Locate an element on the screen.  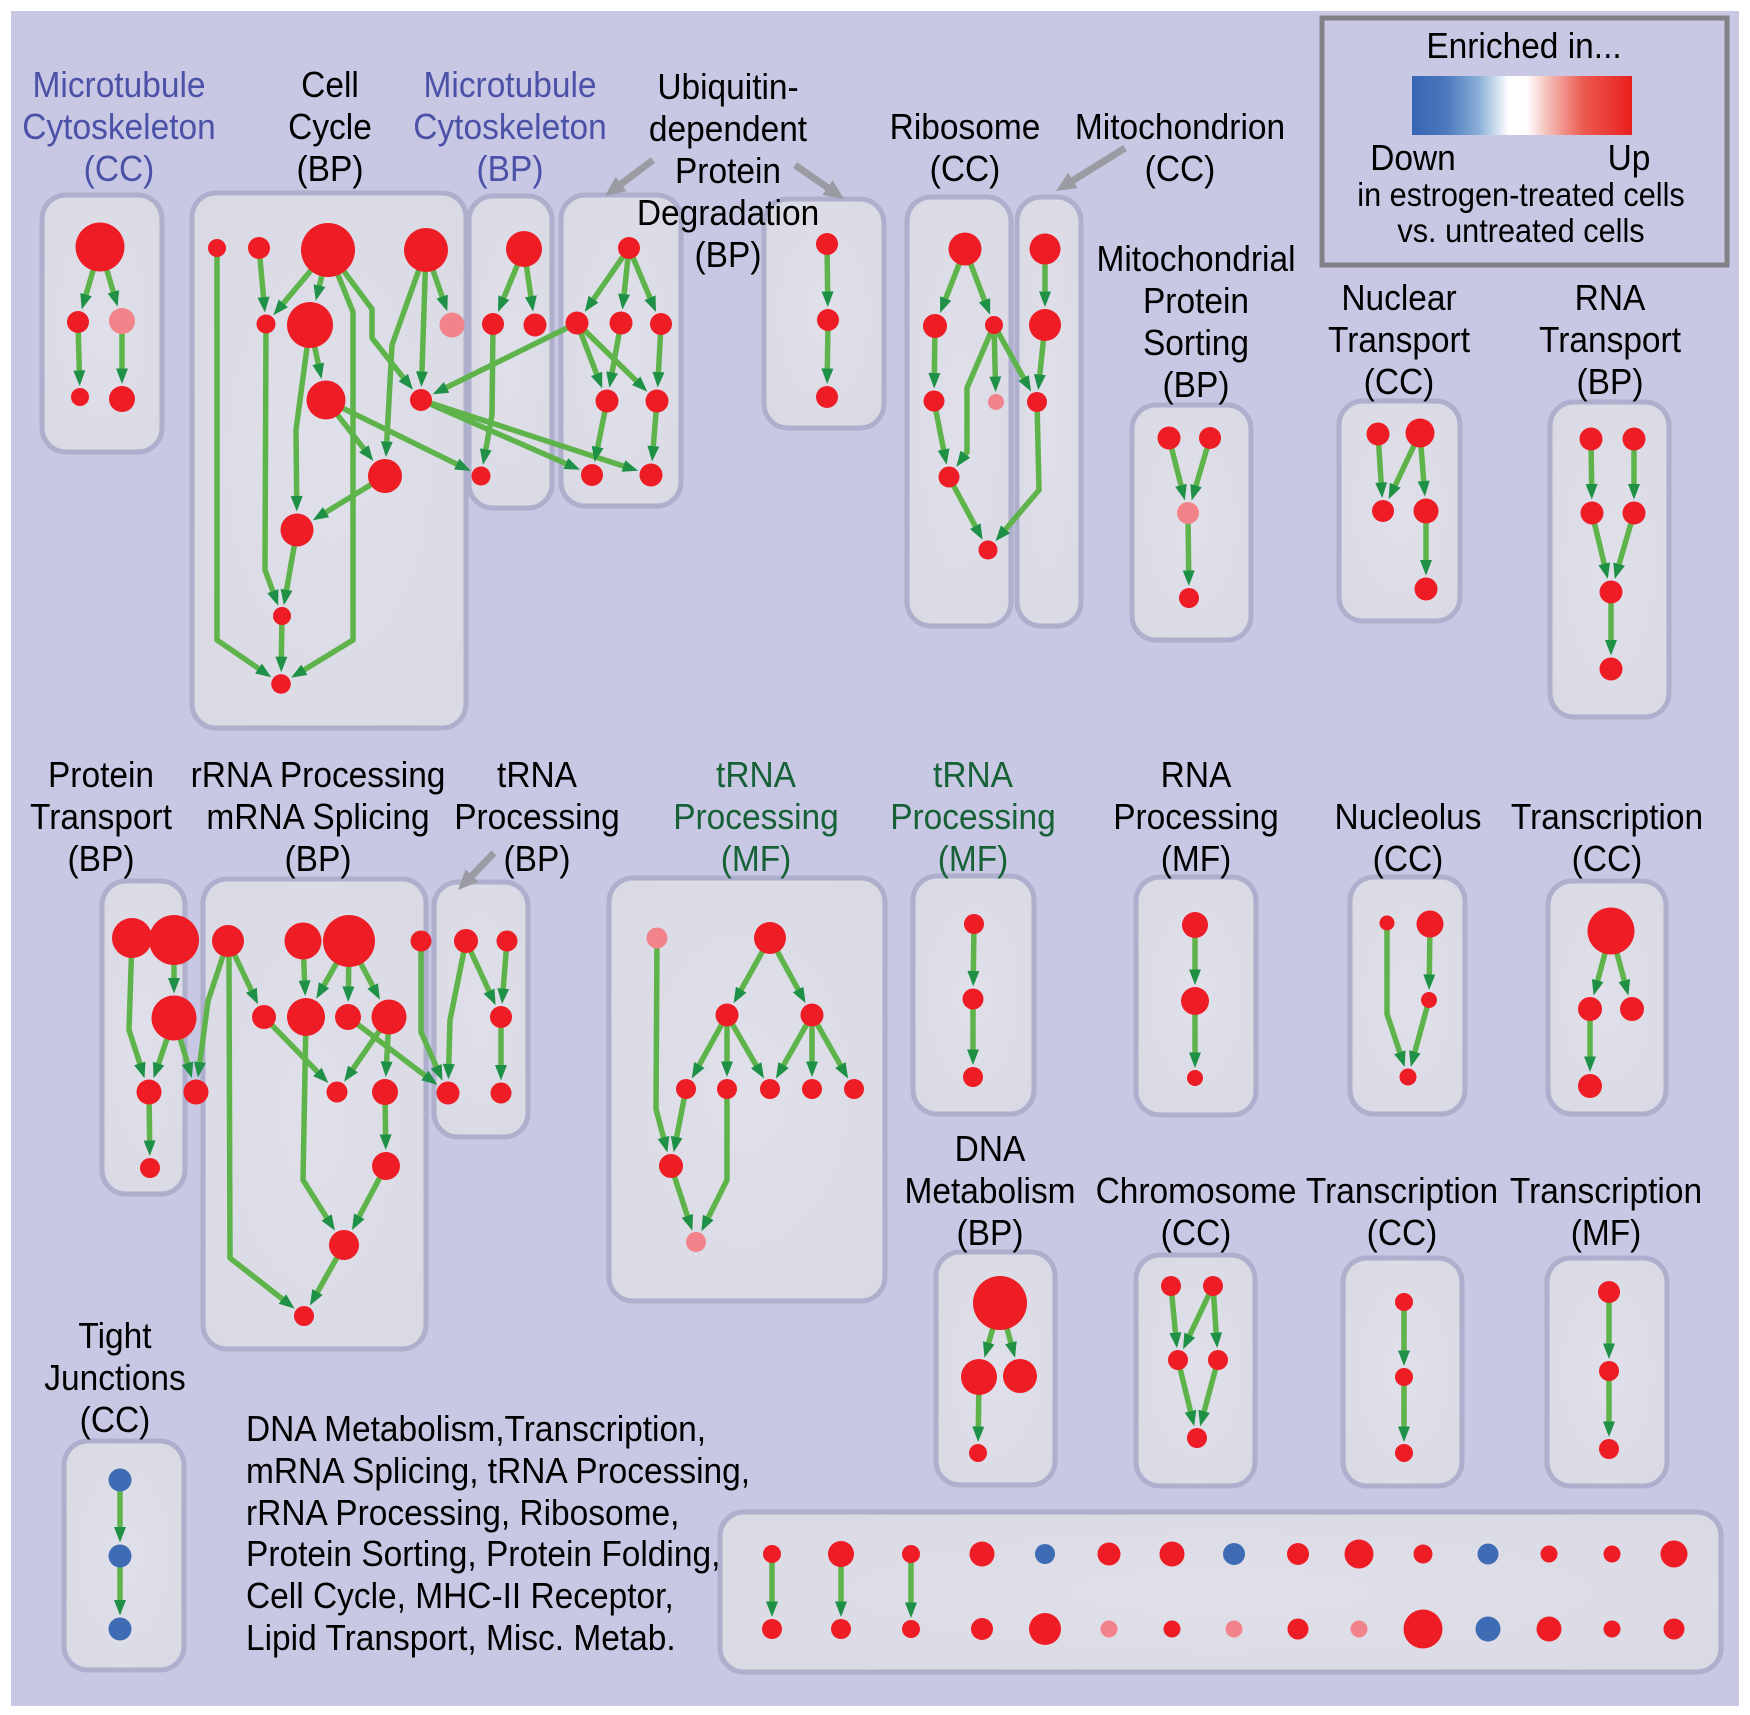
svg-text: DNA Metabolism,Transcription, is located at coordinates (476, 1429).